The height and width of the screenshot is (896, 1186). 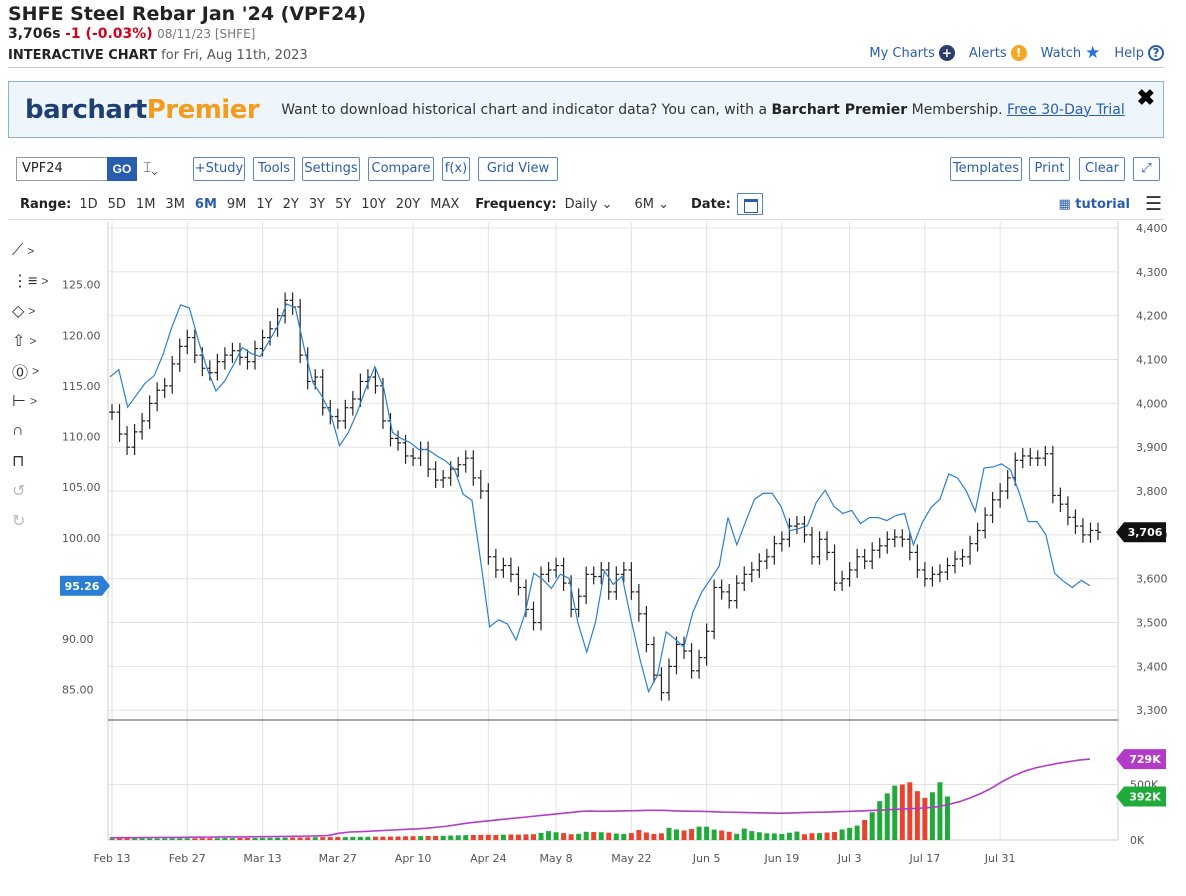 What do you see at coordinates (1139, 53) in the screenshot?
I see `help-link: Help?` at bounding box center [1139, 53].